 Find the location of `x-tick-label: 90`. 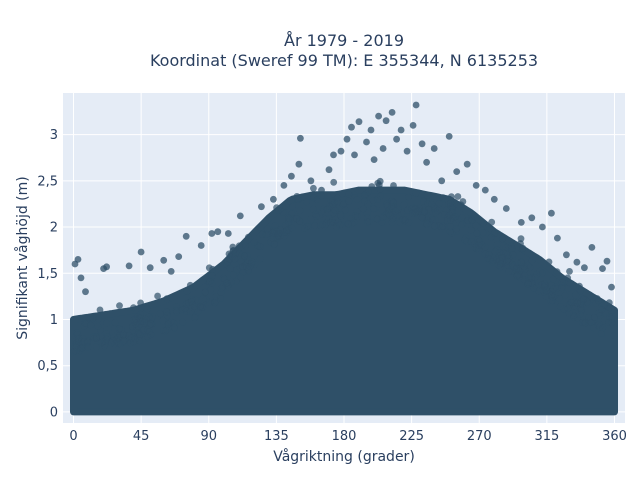

x-tick-label: 90 is located at coordinates (208, 436).